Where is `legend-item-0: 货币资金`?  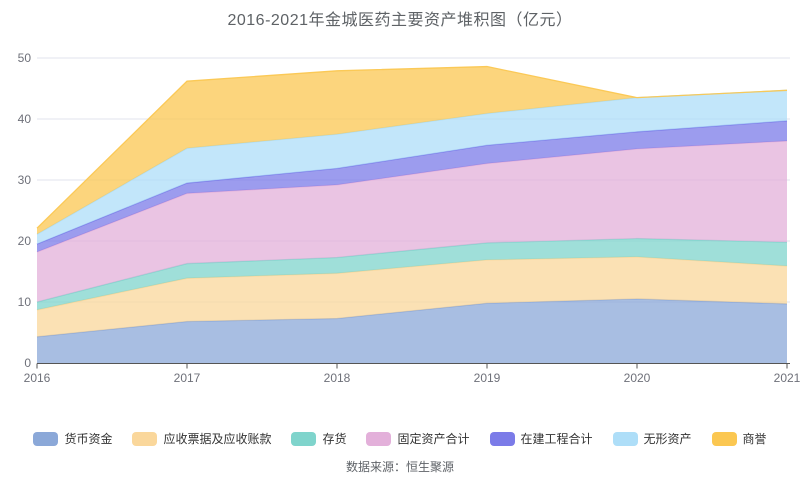
legend-item-0: 货币资金 is located at coordinates (72, 438).